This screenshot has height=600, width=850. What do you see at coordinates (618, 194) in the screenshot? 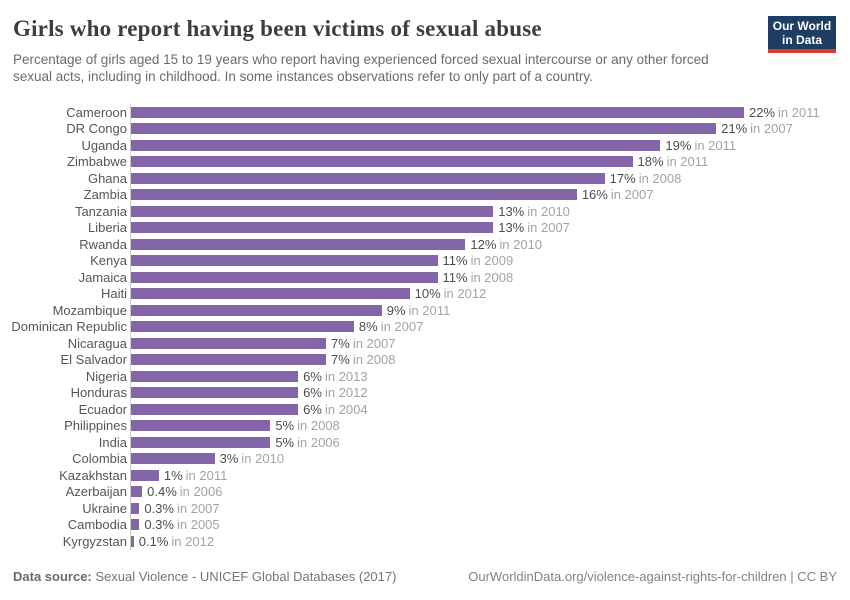
I see `value-label: 16% in 2007` at bounding box center [618, 194].